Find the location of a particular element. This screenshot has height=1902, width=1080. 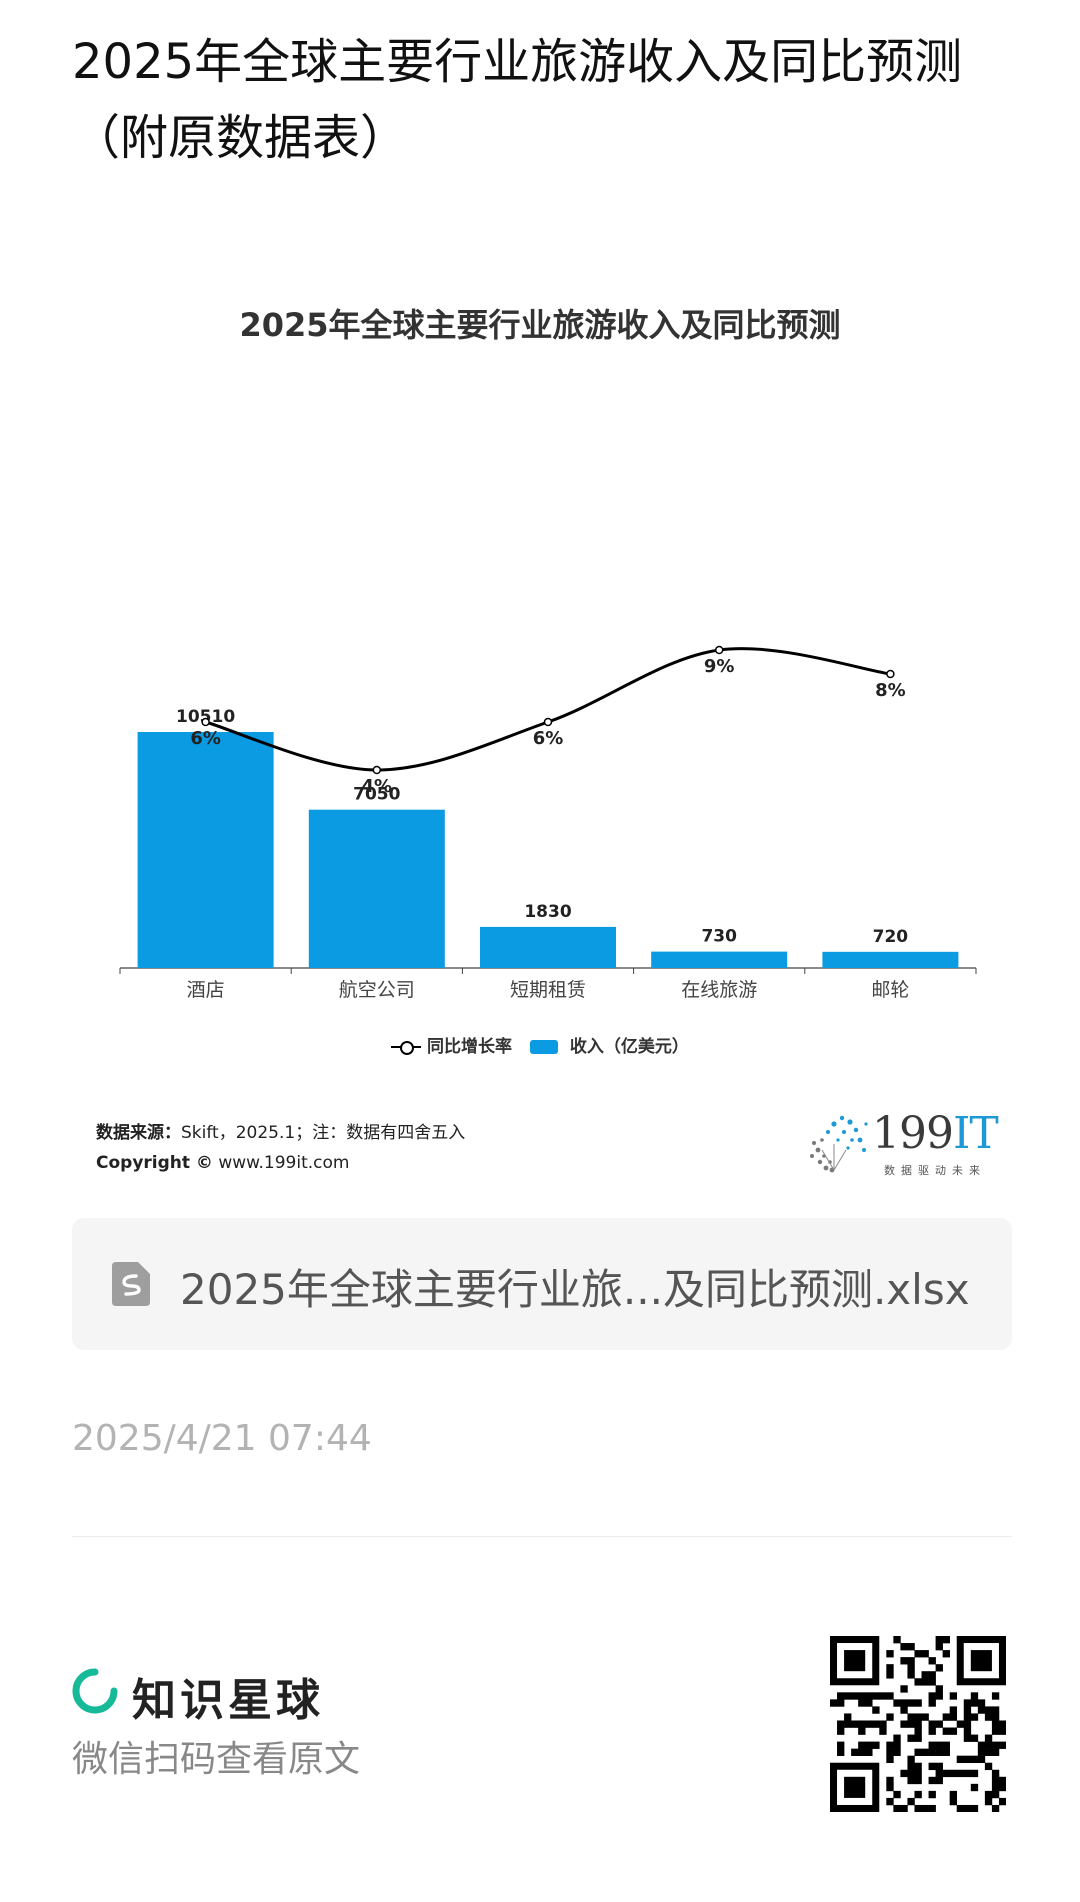

199it-logo: 199IT 数据驱动未来 is located at coordinates (904, 1145).